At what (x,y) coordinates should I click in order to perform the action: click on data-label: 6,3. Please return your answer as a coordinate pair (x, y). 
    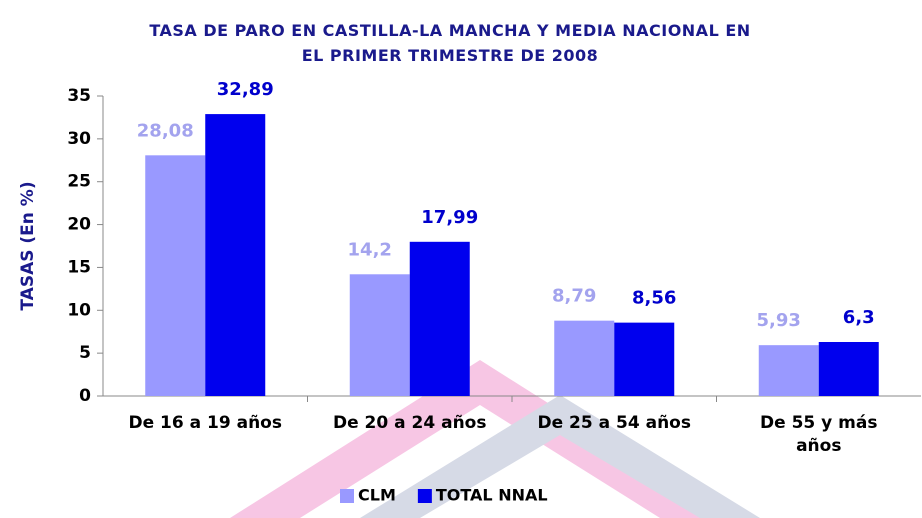
    Looking at the image, I should click on (859, 317).